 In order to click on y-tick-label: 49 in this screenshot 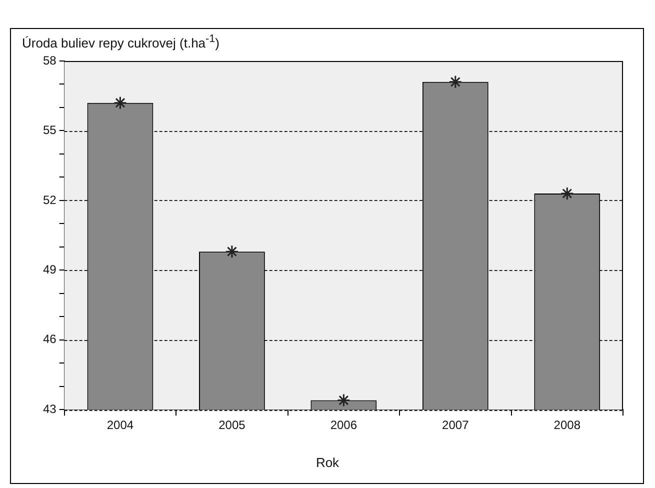, I will do `click(49, 269)`.